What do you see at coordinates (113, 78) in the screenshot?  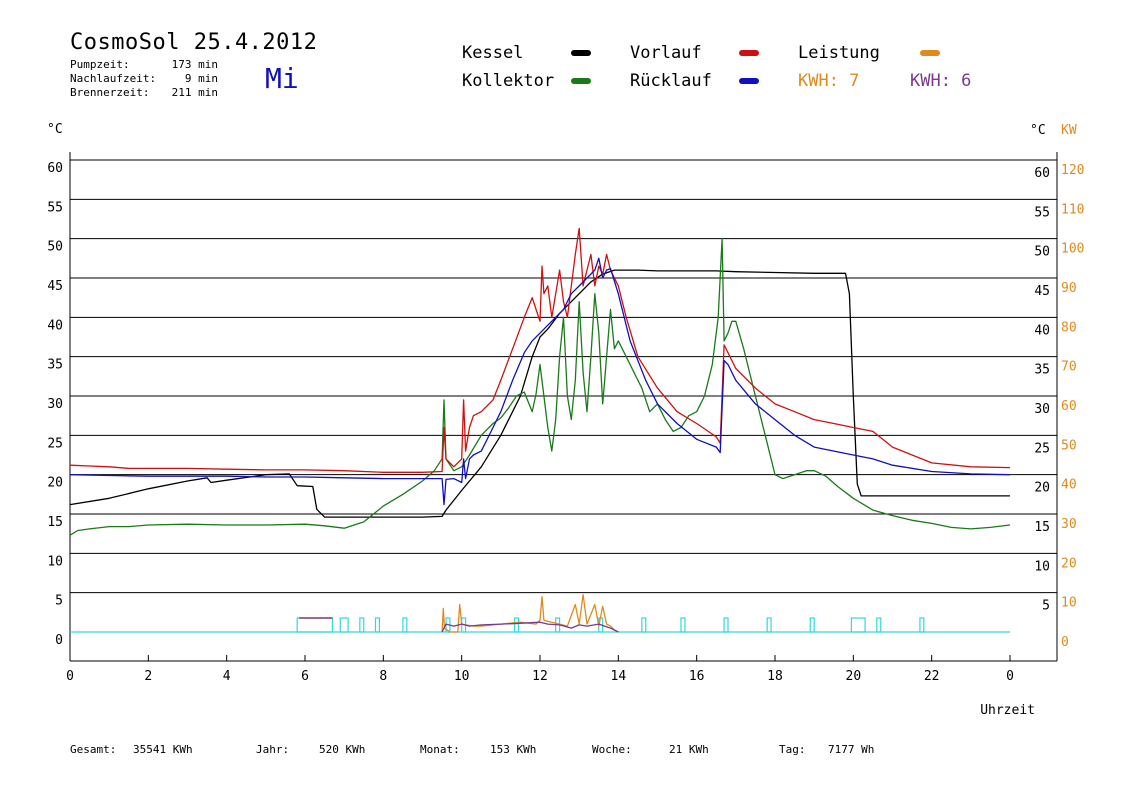 I see `stat-nachlaufzeit-label: Nachlaufzeit:` at bounding box center [113, 78].